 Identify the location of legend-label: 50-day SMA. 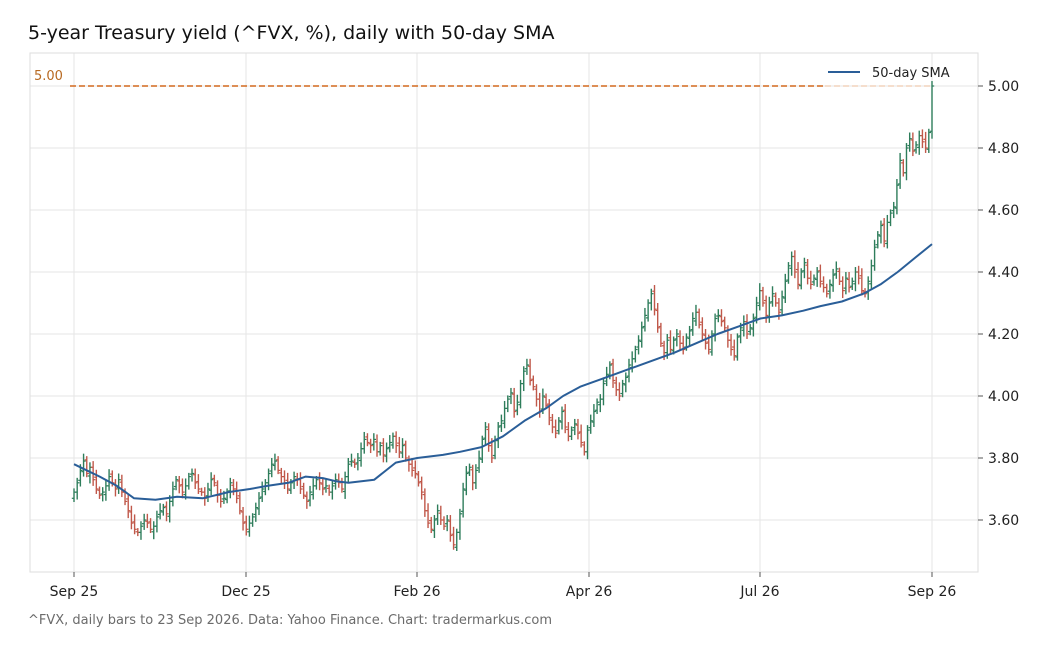
(911, 73).